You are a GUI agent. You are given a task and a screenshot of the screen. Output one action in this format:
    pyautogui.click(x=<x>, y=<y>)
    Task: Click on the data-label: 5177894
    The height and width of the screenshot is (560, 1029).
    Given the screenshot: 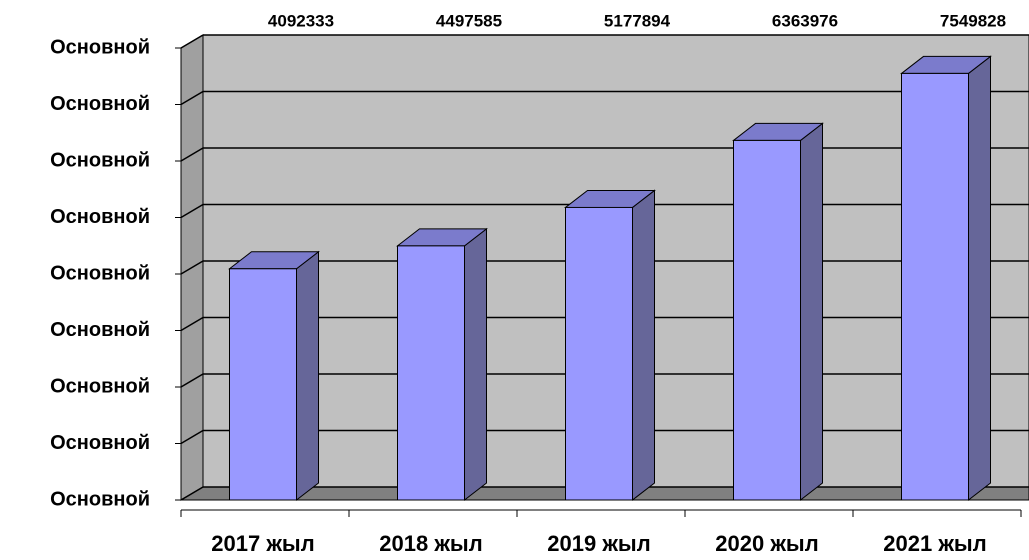 What is the action you would take?
    pyautogui.click(x=637, y=20)
    